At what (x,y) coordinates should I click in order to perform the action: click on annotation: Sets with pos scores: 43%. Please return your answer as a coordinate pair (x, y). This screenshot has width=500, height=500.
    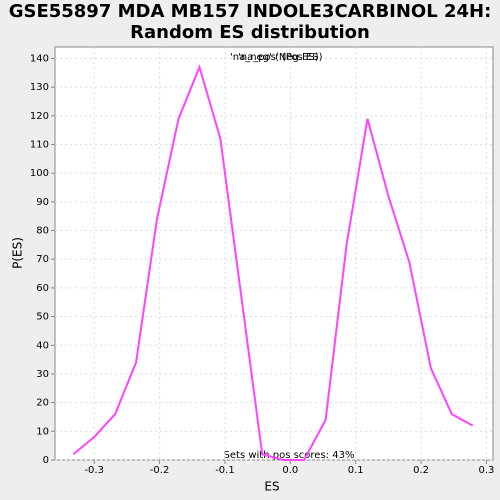
    Looking at the image, I should click on (289, 455).